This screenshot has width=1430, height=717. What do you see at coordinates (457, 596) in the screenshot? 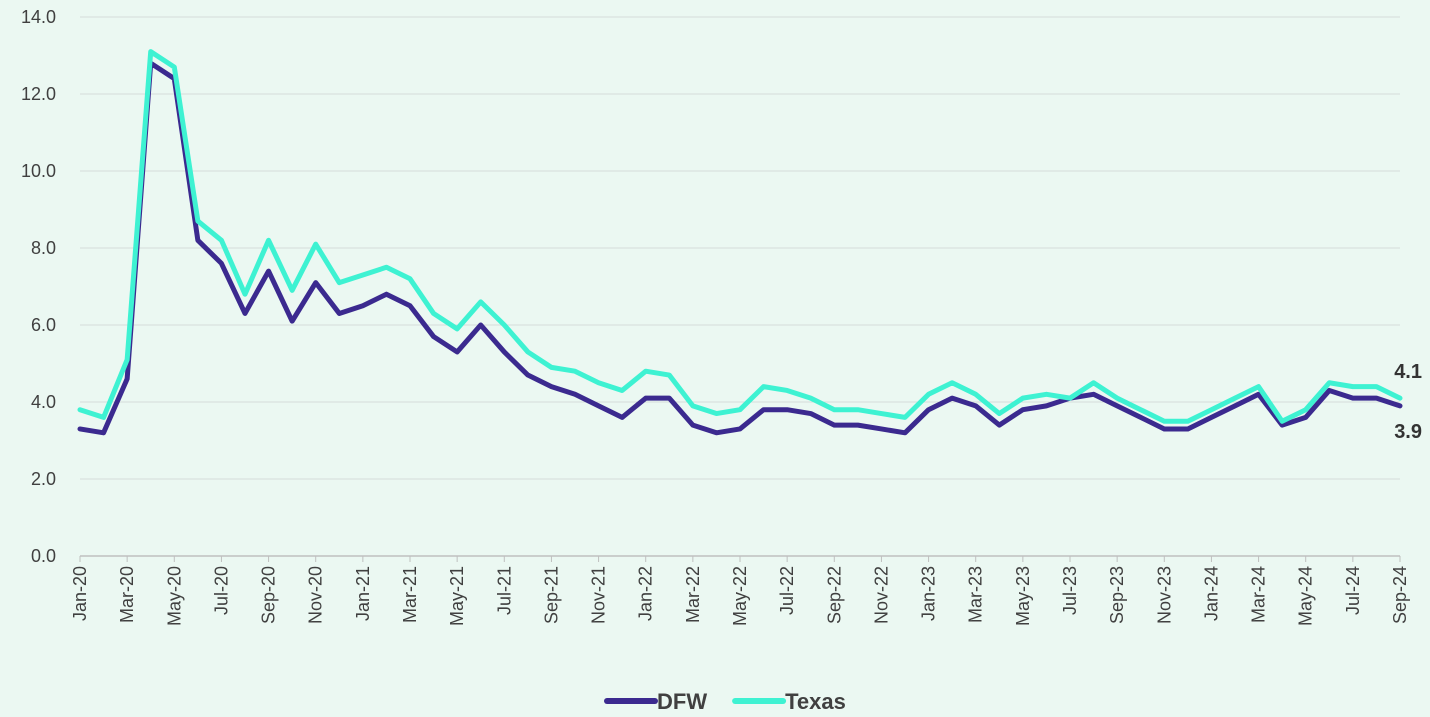
I see `x-tick-label: May-21` at bounding box center [457, 596].